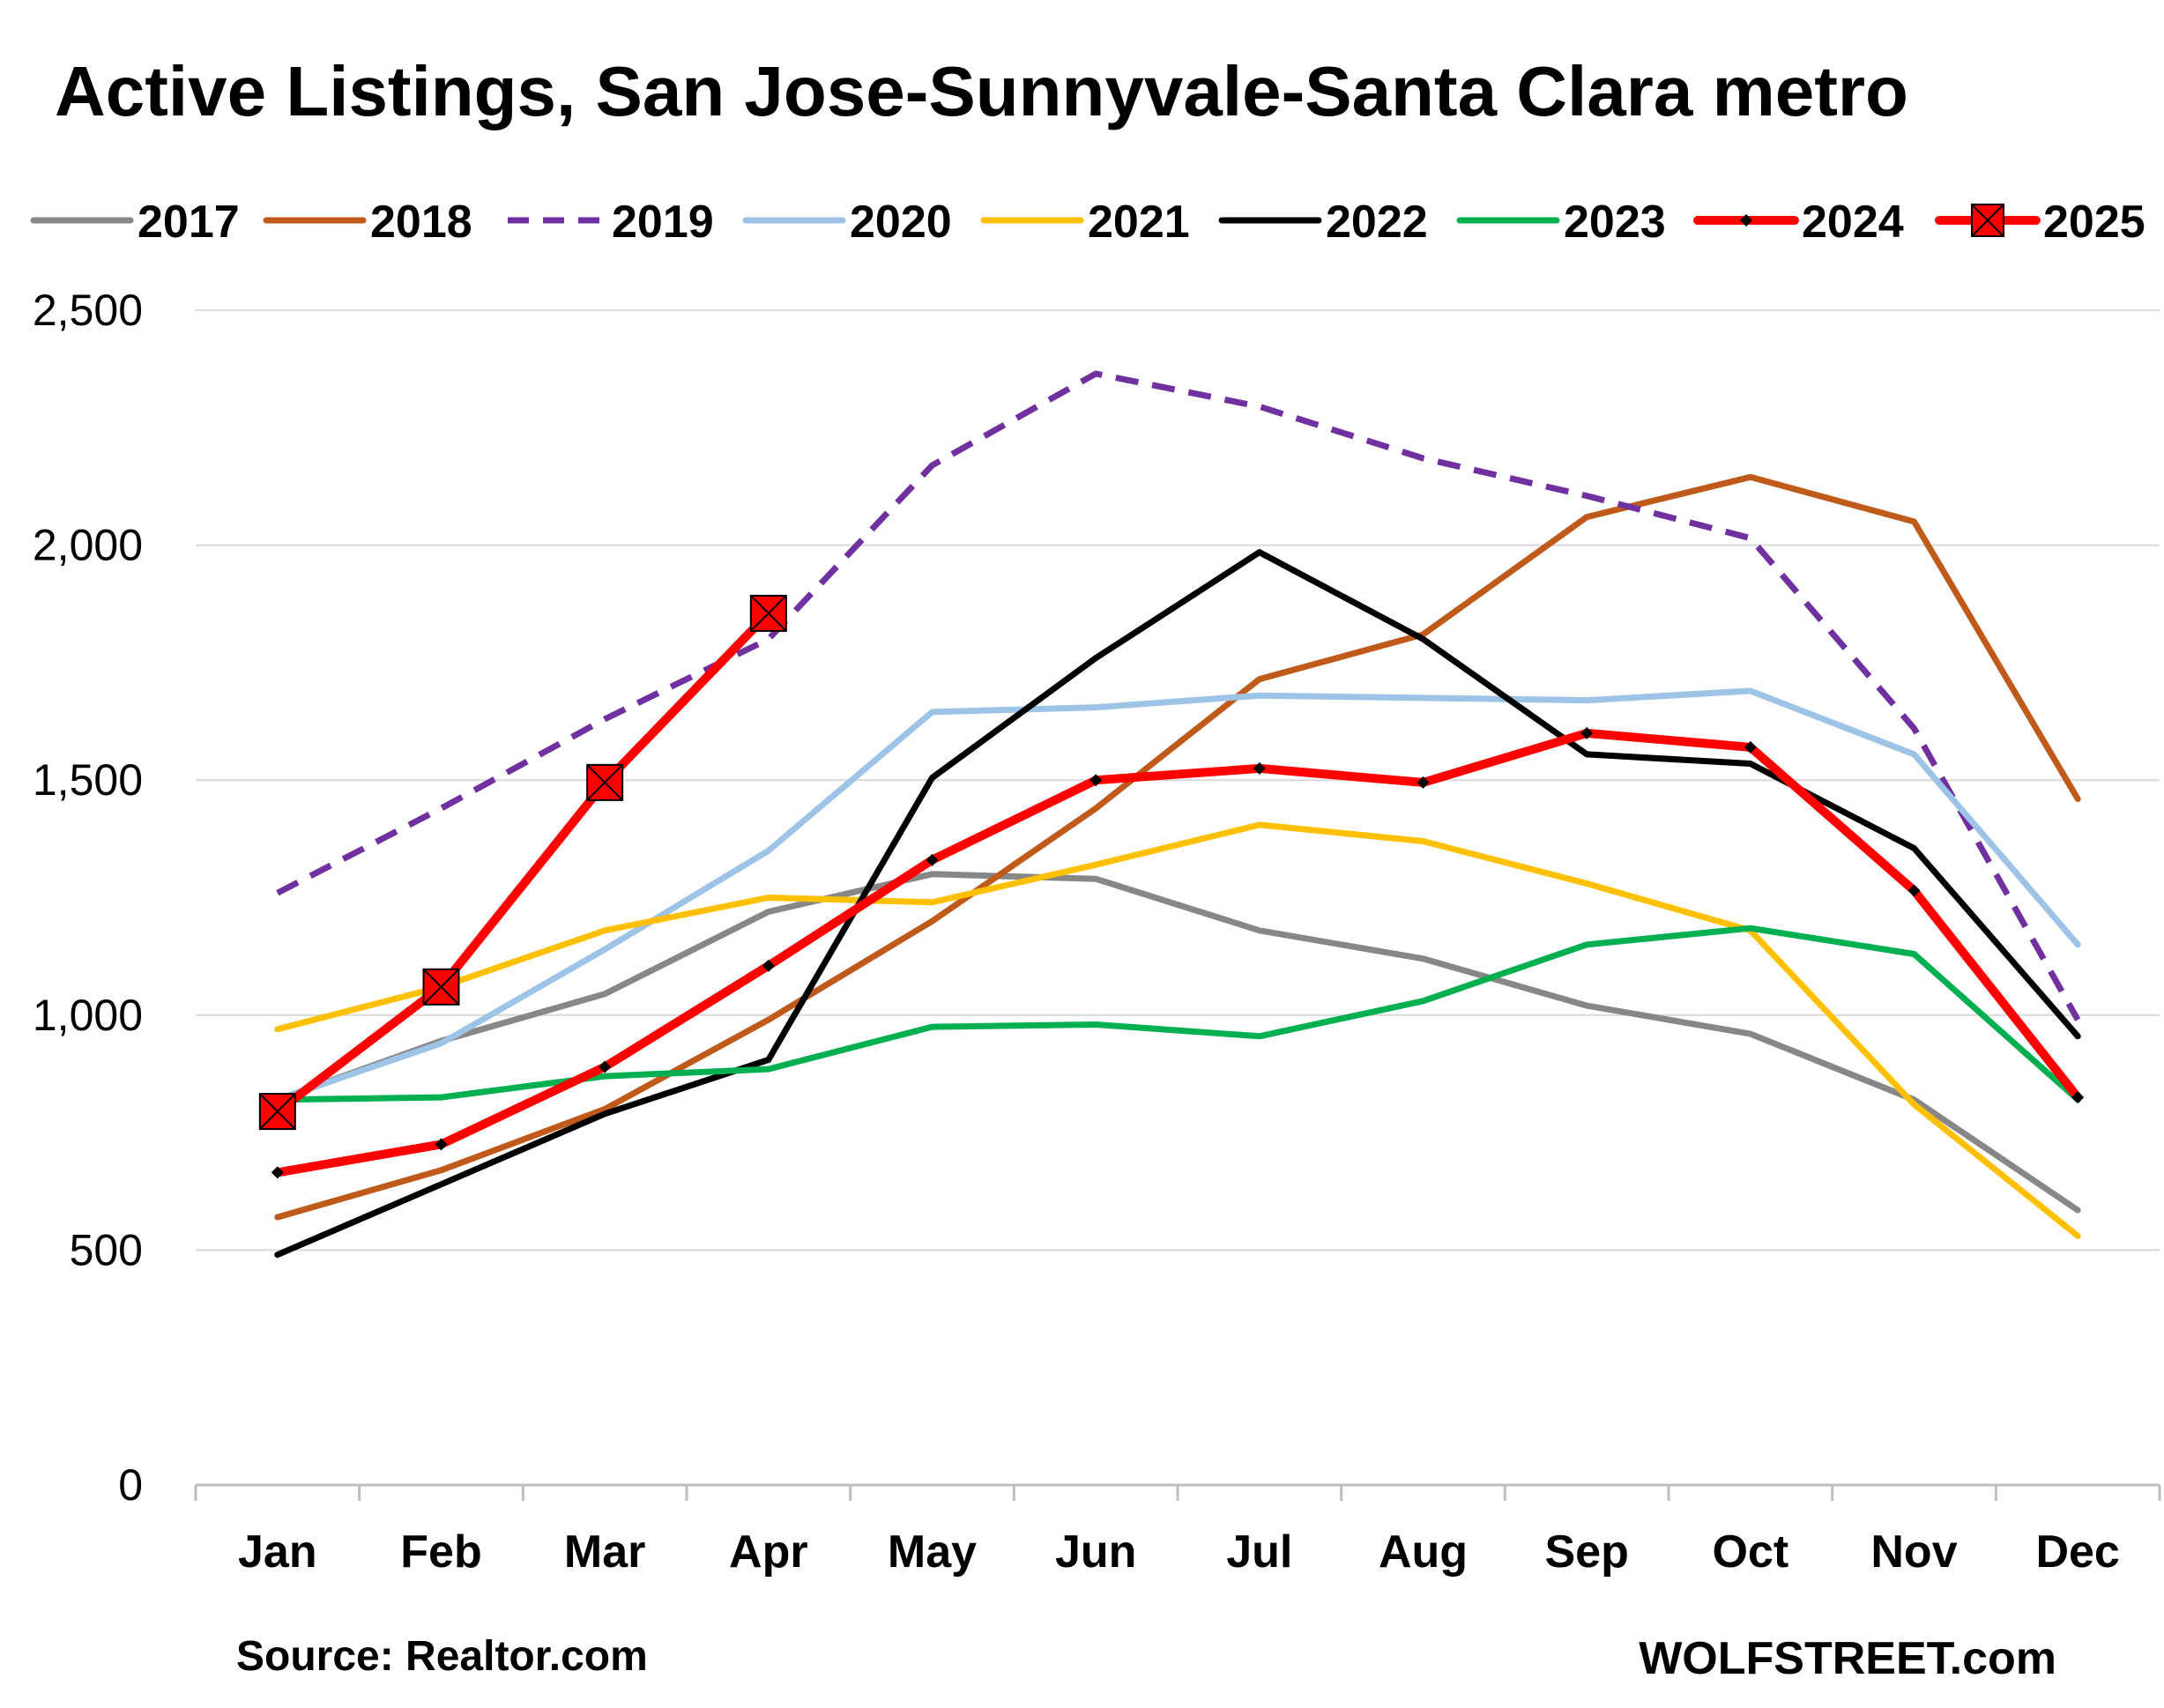 The width and height of the screenshot is (2164, 1708). I want to click on x-category-label: Jan, so click(277, 1552).